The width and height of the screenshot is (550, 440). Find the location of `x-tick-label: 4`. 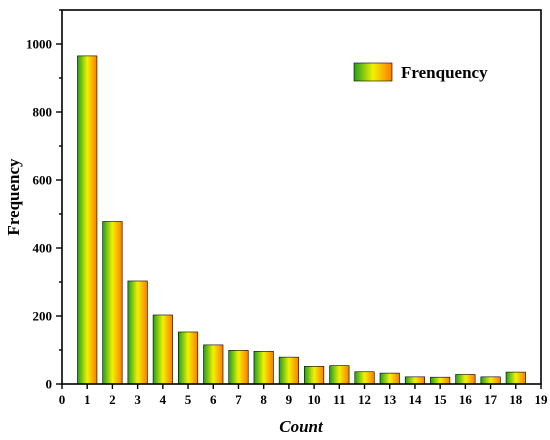

x-tick-label: 4 is located at coordinates (163, 399).